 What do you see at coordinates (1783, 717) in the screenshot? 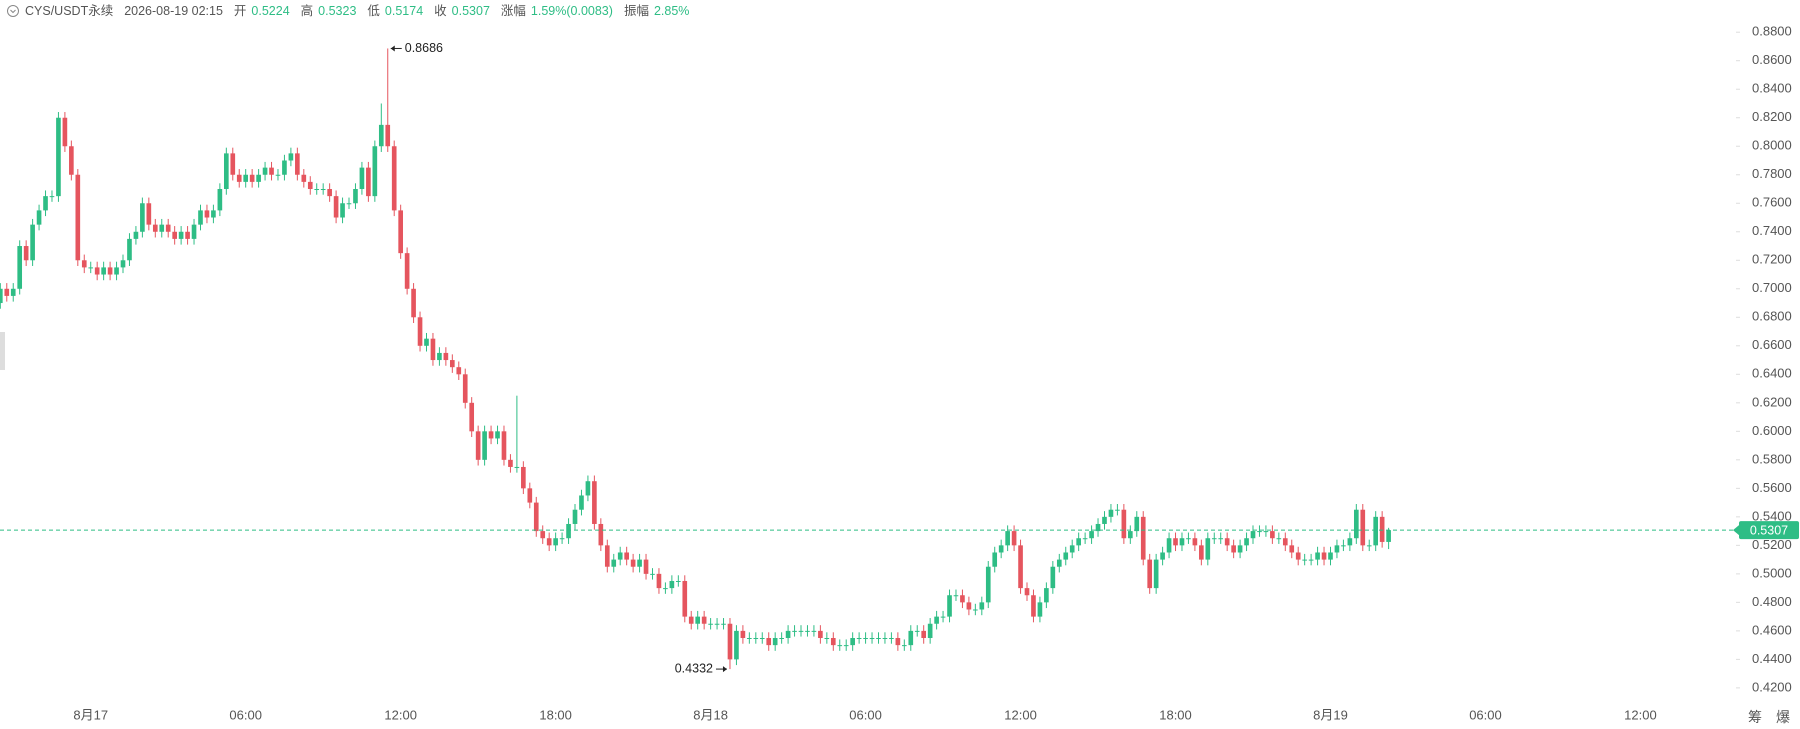
I see `tool-button: 爆` at bounding box center [1783, 717].